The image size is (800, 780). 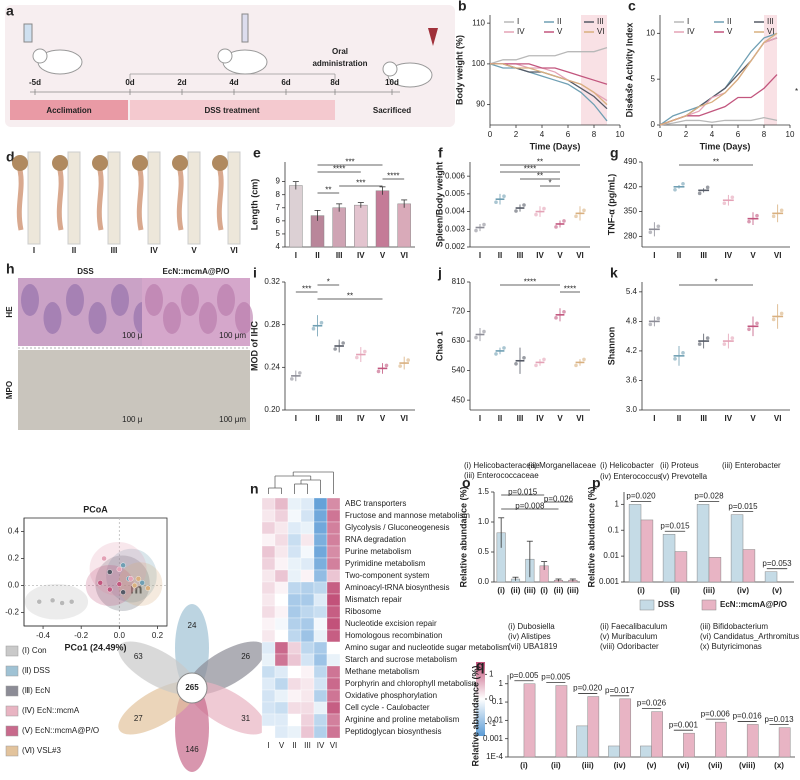 What do you see at coordinates (226, 668) in the screenshot?
I see `petal` at bounding box center [226, 668].